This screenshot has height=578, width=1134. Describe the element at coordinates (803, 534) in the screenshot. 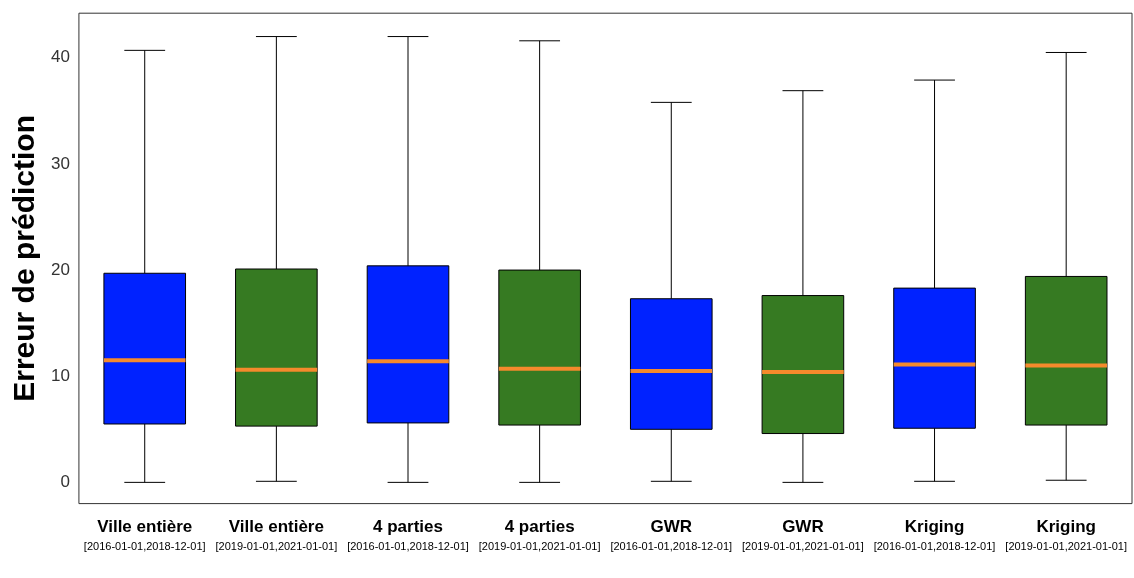

I see `x-tick-label: GWR [2019-01-01,2021-01-01]` at that location.